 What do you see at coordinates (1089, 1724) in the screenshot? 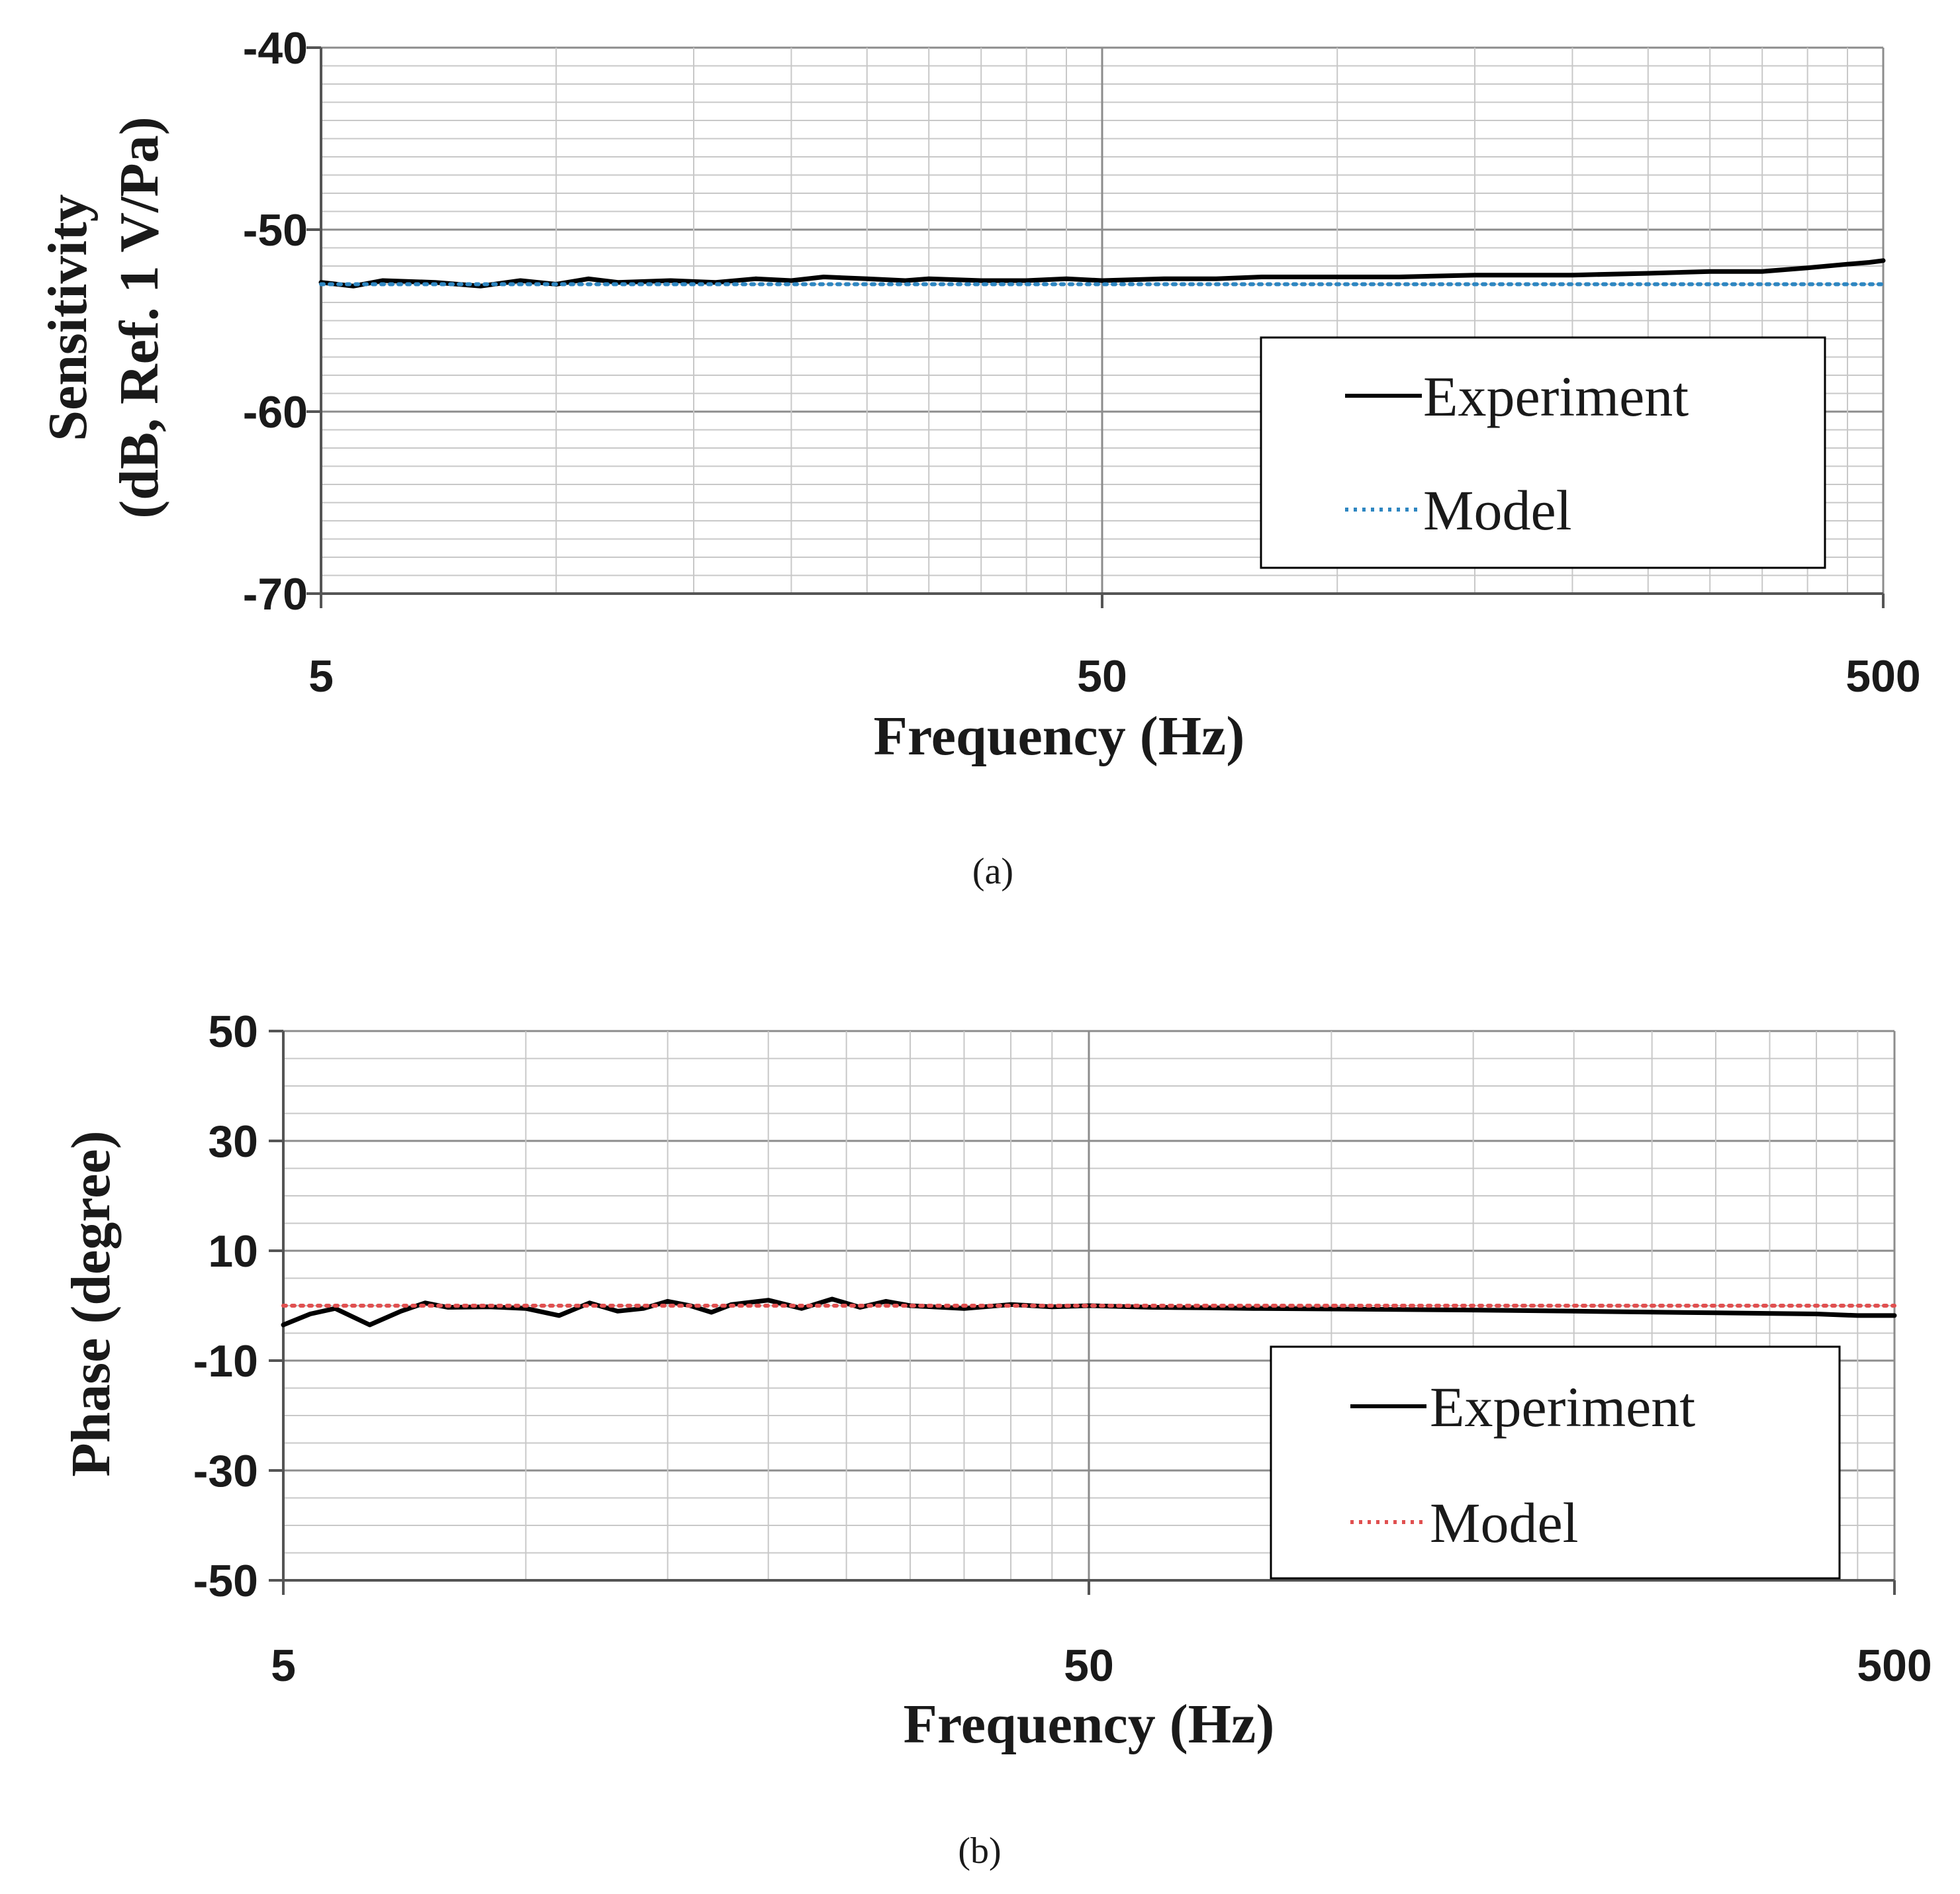
I see `chart-b-x-axis-title: Frequency (Hz)` at bounding box center [1089, 1724].